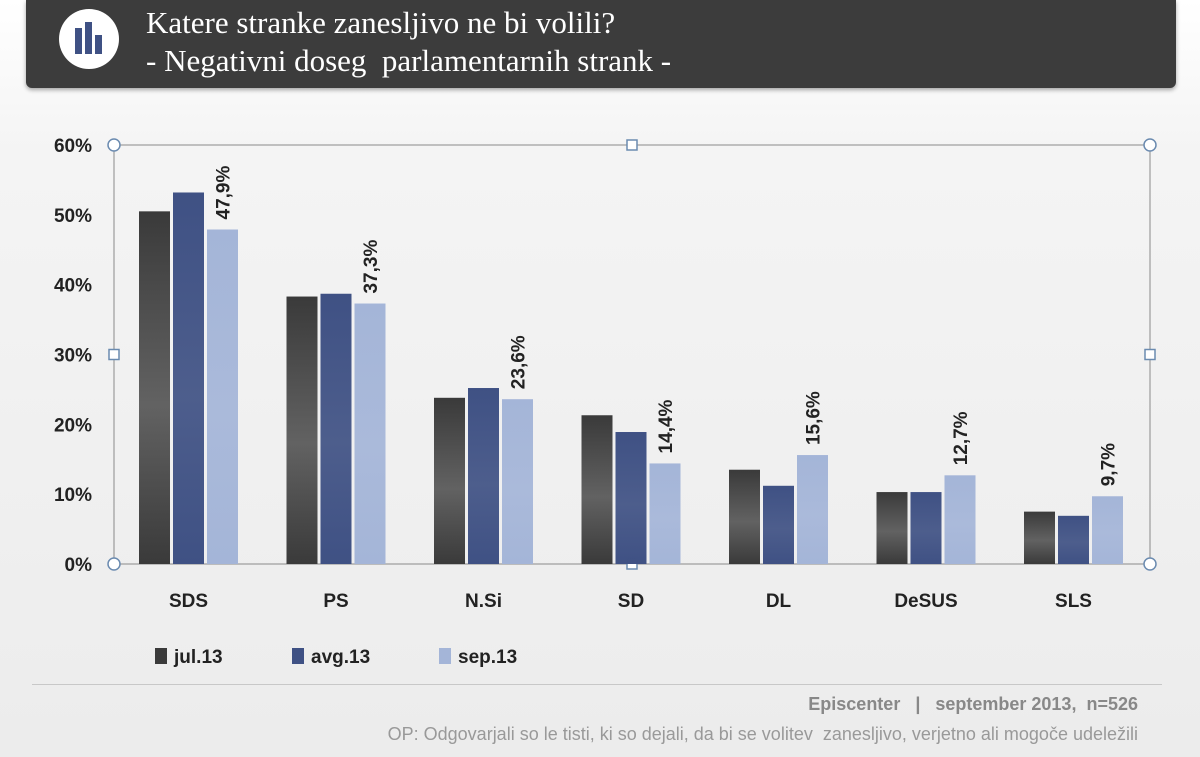 The image size is (1200, 757). Describe the element at coordinates (340, 657) in the screenshot. I see `legend-label: avg.13` at that location.